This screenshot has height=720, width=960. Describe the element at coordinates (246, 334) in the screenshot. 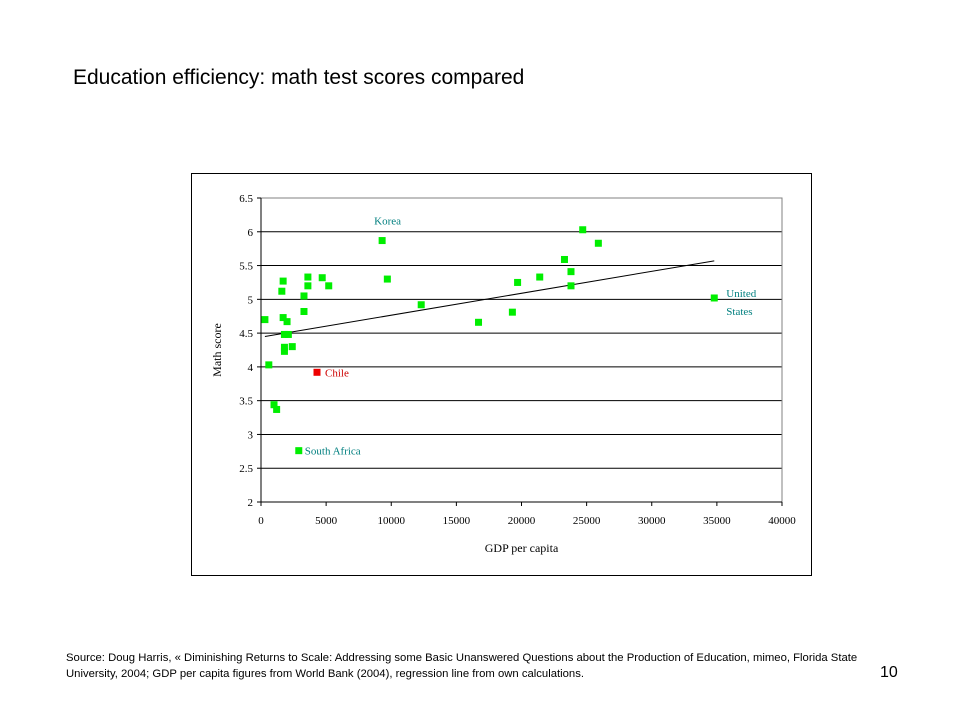

I see `y-tick-label: 4.5` at that location.